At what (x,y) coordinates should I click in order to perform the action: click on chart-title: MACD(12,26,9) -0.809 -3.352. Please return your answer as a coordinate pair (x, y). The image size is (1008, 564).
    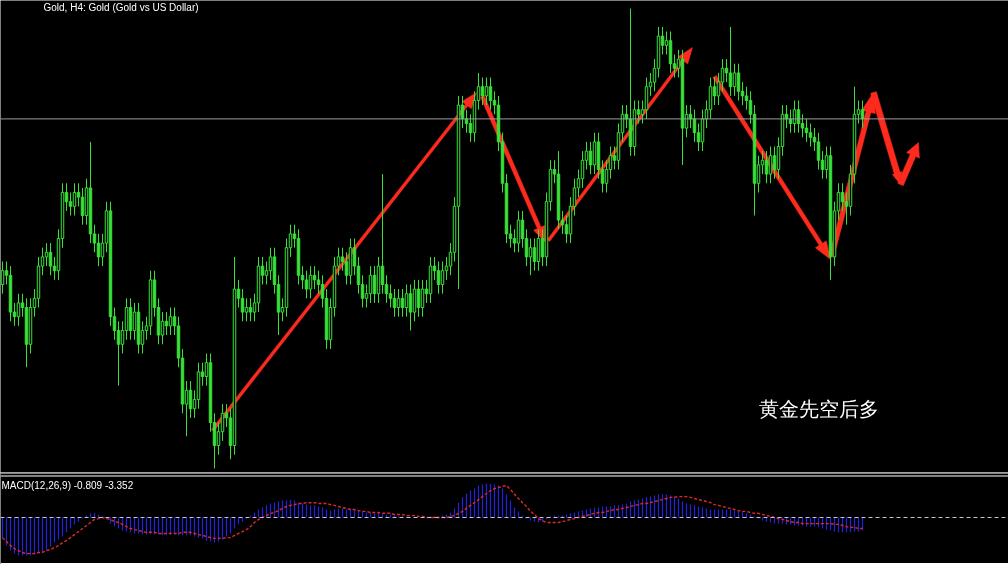
    Looking at the image, I should click on (67, 485).